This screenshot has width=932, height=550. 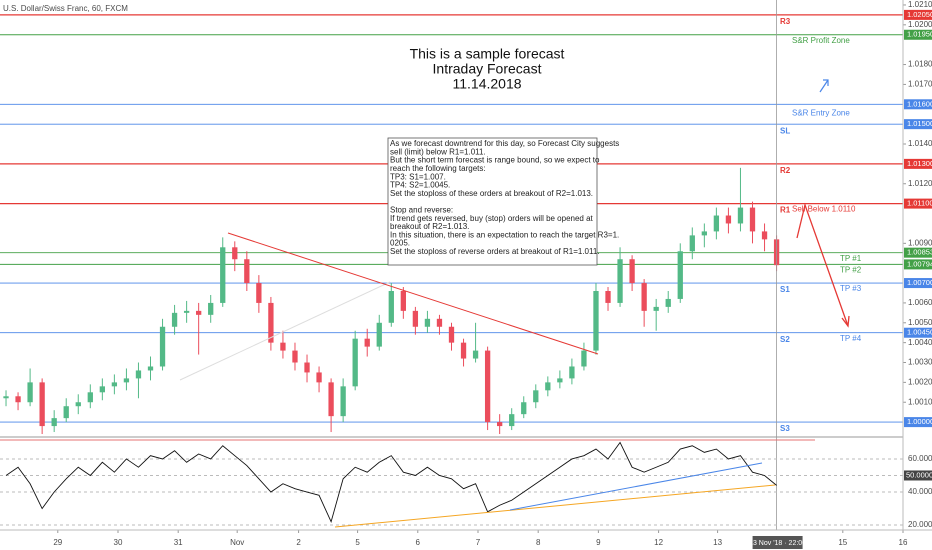 What do you see at coordinates (487, 69) in the screenshot?
I see `chart-title: Intraday Forecast` at bounding box center [487, 69].